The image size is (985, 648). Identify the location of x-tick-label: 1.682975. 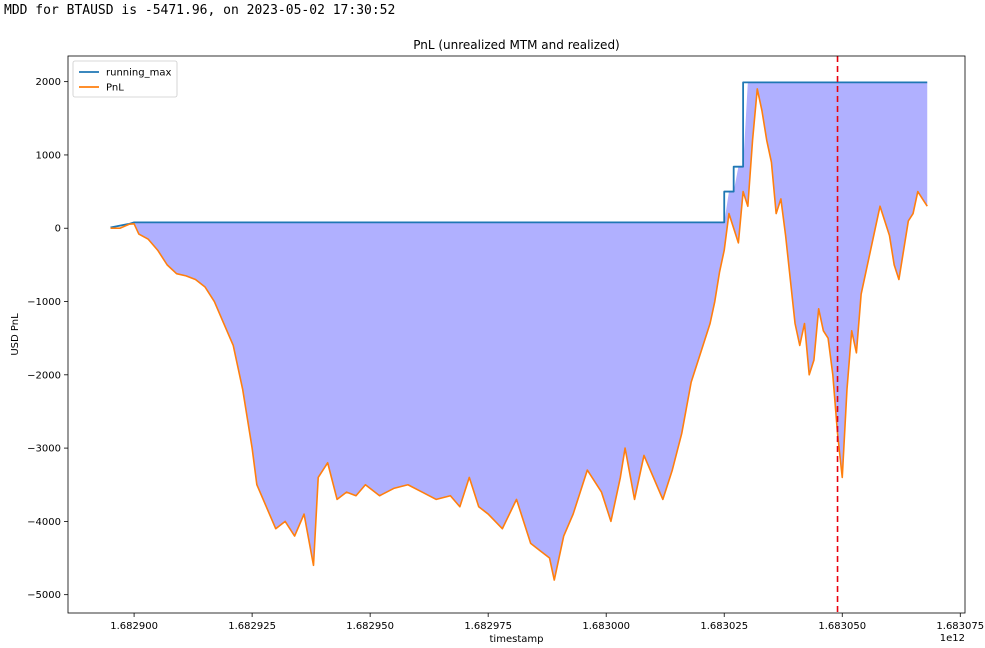
(488, 626).